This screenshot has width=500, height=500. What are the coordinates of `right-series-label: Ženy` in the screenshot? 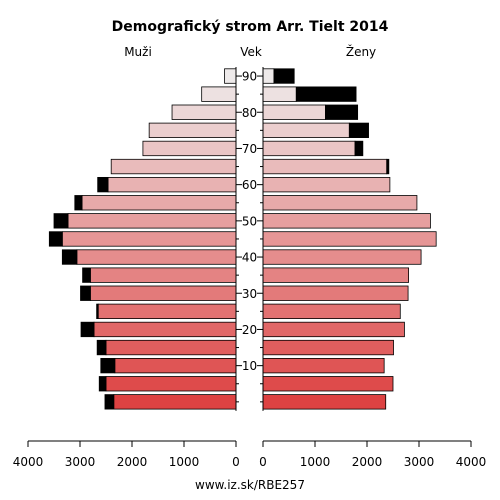 It's located at (361, 51).